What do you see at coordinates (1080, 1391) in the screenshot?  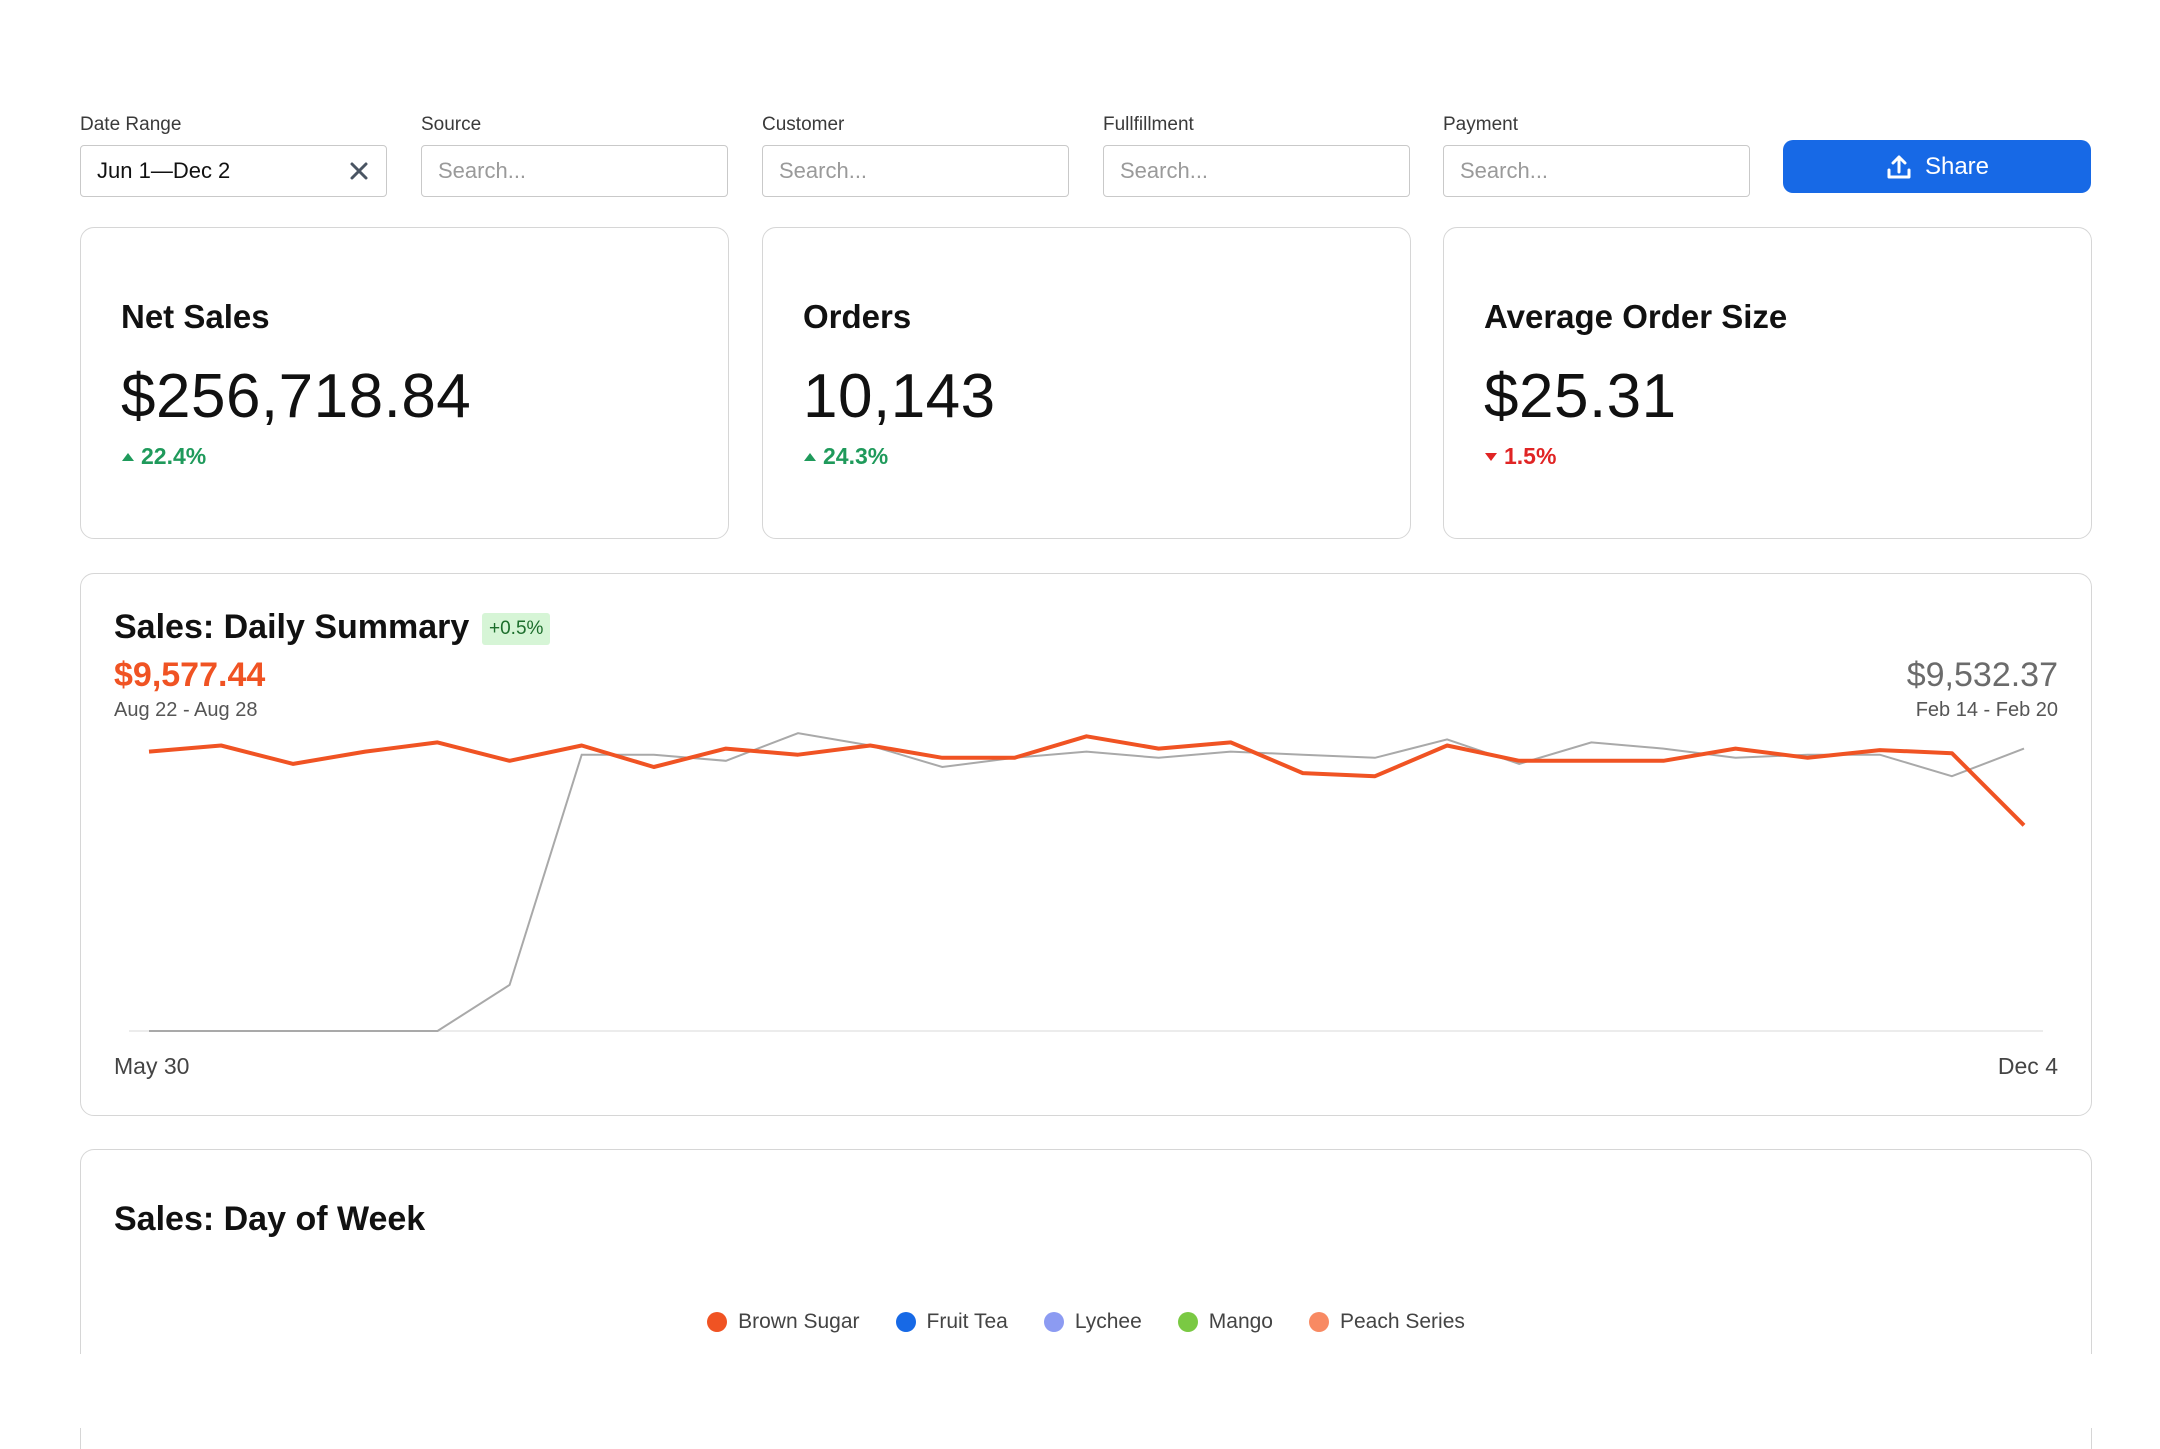 I see `viewport-bottom-edge` at bounding box center [1080, 1391].